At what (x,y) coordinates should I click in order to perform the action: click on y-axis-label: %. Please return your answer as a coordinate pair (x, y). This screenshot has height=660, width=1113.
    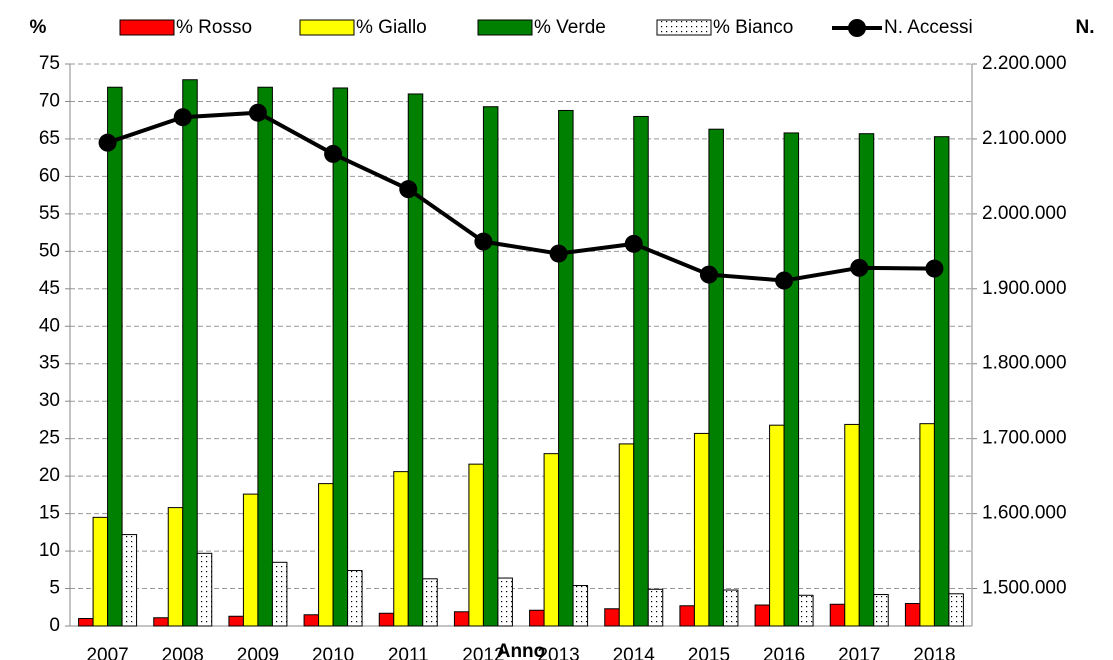
    Looking at the image, I should click on (38, 27).